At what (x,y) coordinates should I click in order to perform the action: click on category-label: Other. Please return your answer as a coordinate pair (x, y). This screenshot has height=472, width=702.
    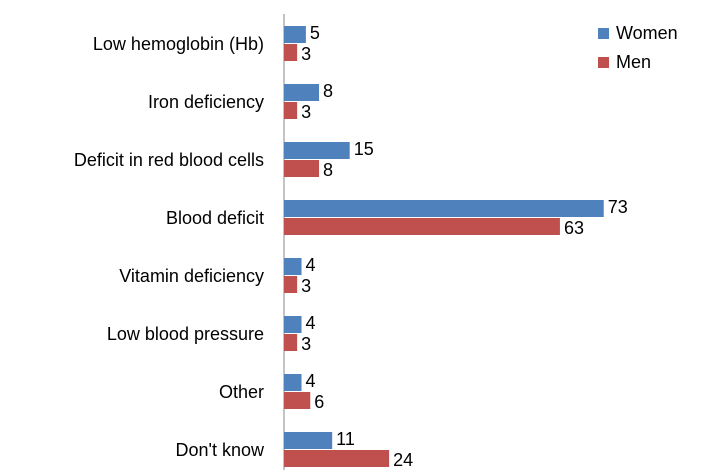
    Looking at the image, I should click on (241, 392).